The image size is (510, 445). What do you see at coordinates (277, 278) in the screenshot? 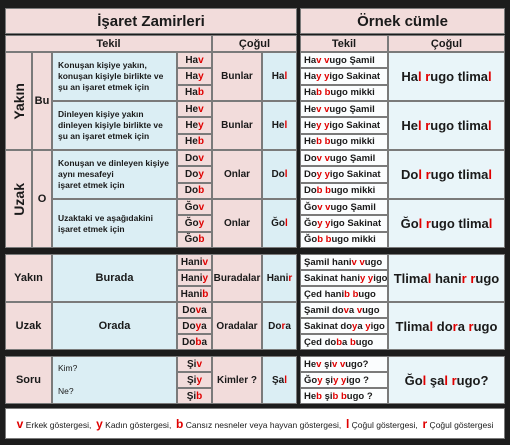
I see `text-piece: Hani` at bounding box center [277, 278].